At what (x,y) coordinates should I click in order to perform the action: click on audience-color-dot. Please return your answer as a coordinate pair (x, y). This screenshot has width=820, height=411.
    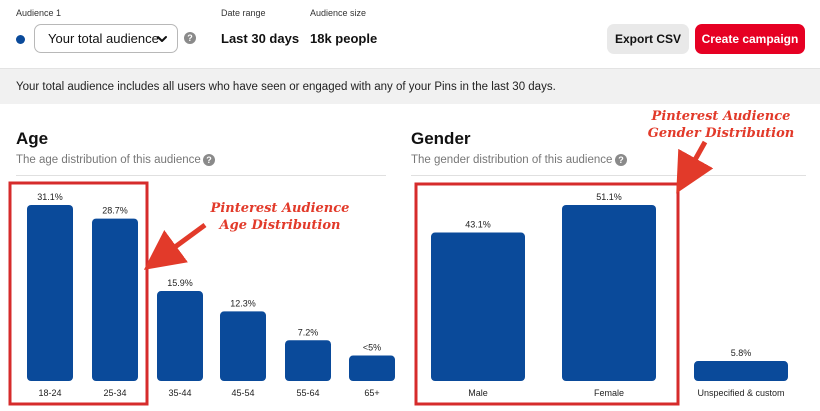
    Looking at the image, I should click on (20, 39).